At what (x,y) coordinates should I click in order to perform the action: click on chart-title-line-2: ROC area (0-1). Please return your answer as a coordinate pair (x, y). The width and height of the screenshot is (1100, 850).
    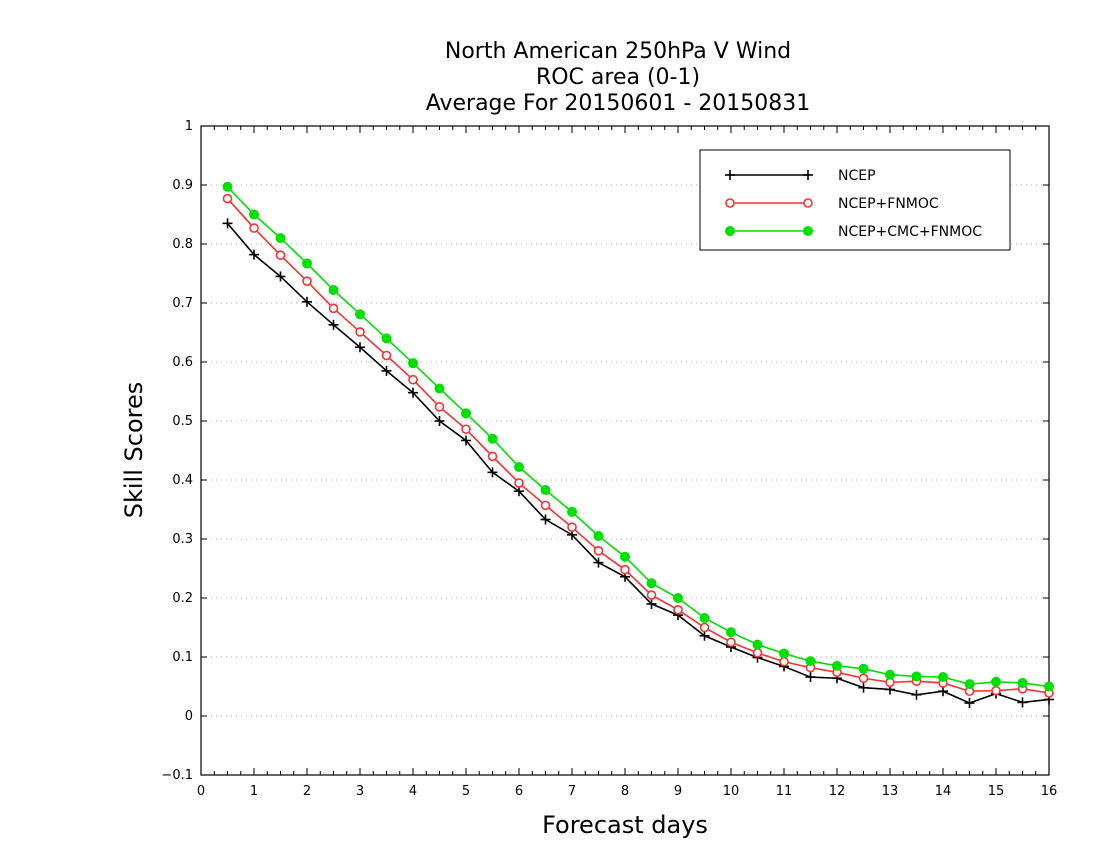
    Looking at the image, I should click on (618, 77).